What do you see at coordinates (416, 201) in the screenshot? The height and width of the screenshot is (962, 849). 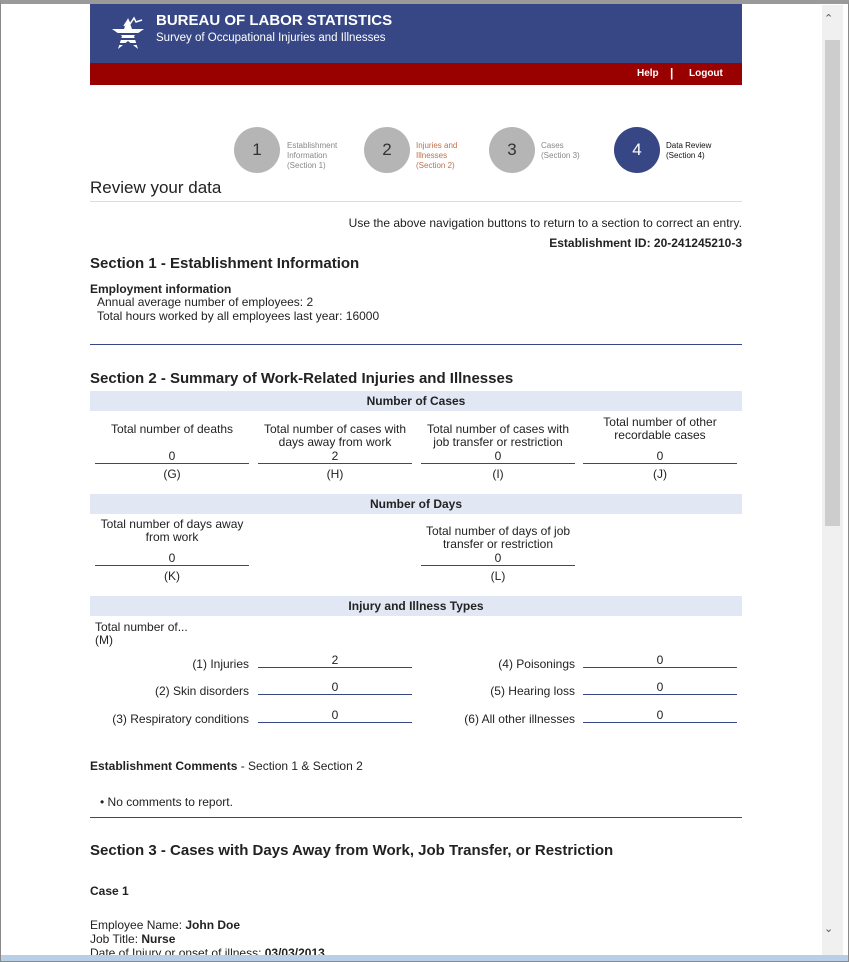 I see `title-divider` at bounding box center [416, 201].